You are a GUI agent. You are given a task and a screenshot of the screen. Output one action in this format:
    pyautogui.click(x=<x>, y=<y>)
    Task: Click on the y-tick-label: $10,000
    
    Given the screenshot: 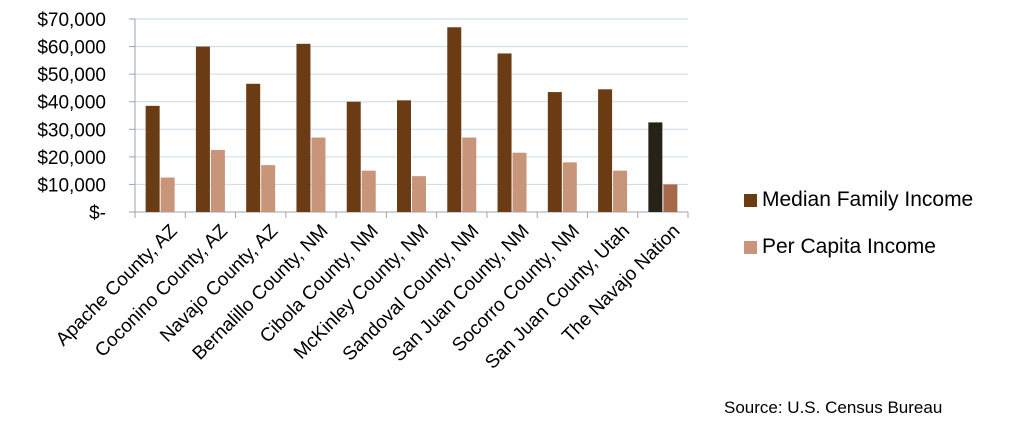 What is the action you would take?
    pyautogui.click(x=71, y=185)
    